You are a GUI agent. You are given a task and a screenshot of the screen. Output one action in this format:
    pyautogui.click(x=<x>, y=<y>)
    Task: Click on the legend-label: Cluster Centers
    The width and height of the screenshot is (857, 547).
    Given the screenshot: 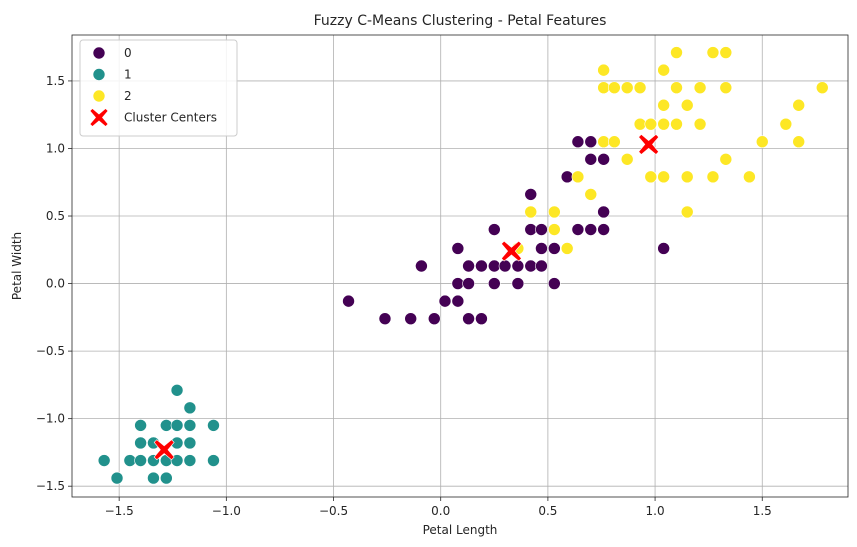 What is the action you would take?
    pyautogui.click(x=170, y=118)
    